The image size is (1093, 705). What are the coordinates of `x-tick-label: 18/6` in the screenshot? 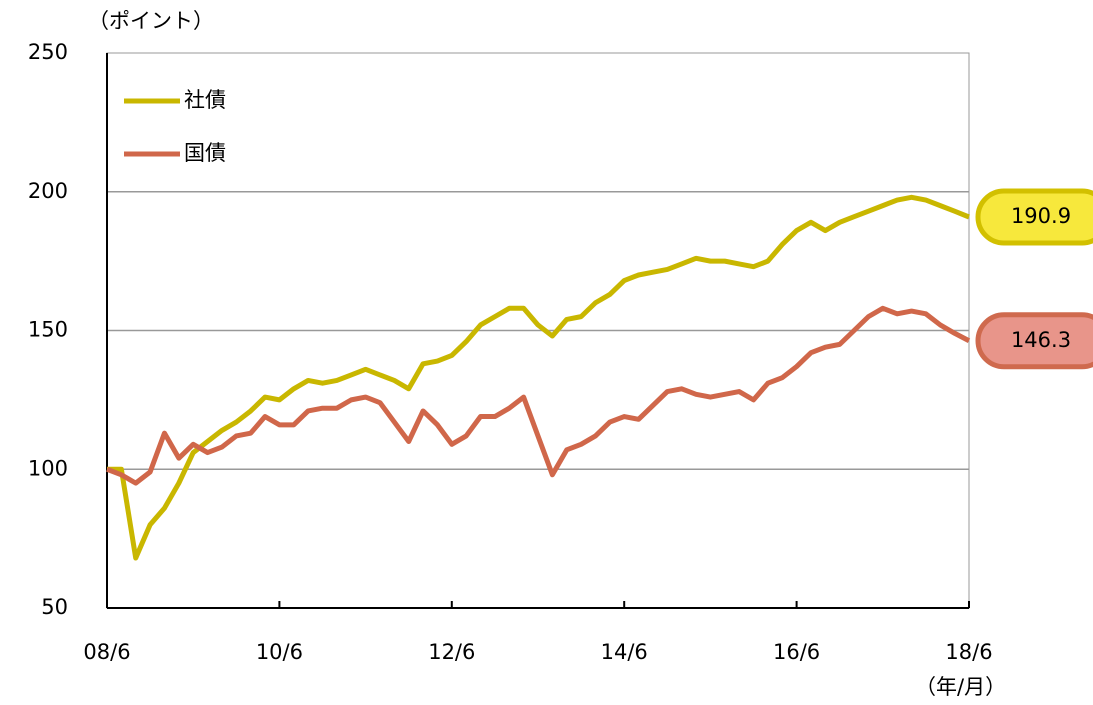 It's located at (968, 652).